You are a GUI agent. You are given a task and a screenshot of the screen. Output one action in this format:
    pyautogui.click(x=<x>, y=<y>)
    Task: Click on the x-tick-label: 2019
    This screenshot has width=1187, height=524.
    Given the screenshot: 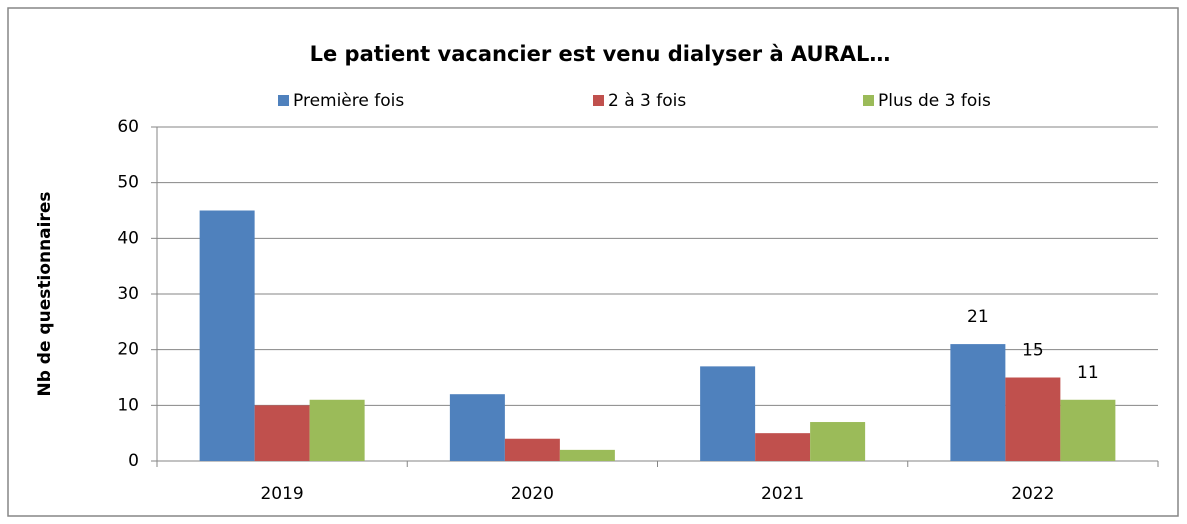 What is the action you would take?
    pyautogui.click(x=281, y=494)
    